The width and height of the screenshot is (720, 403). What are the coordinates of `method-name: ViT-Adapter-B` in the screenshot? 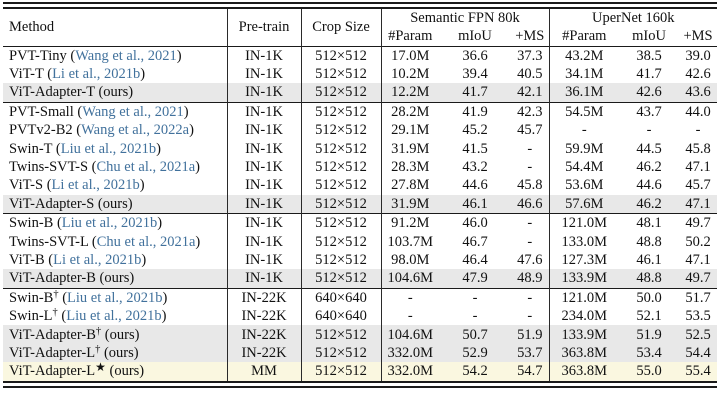 It's located at (52, 334).